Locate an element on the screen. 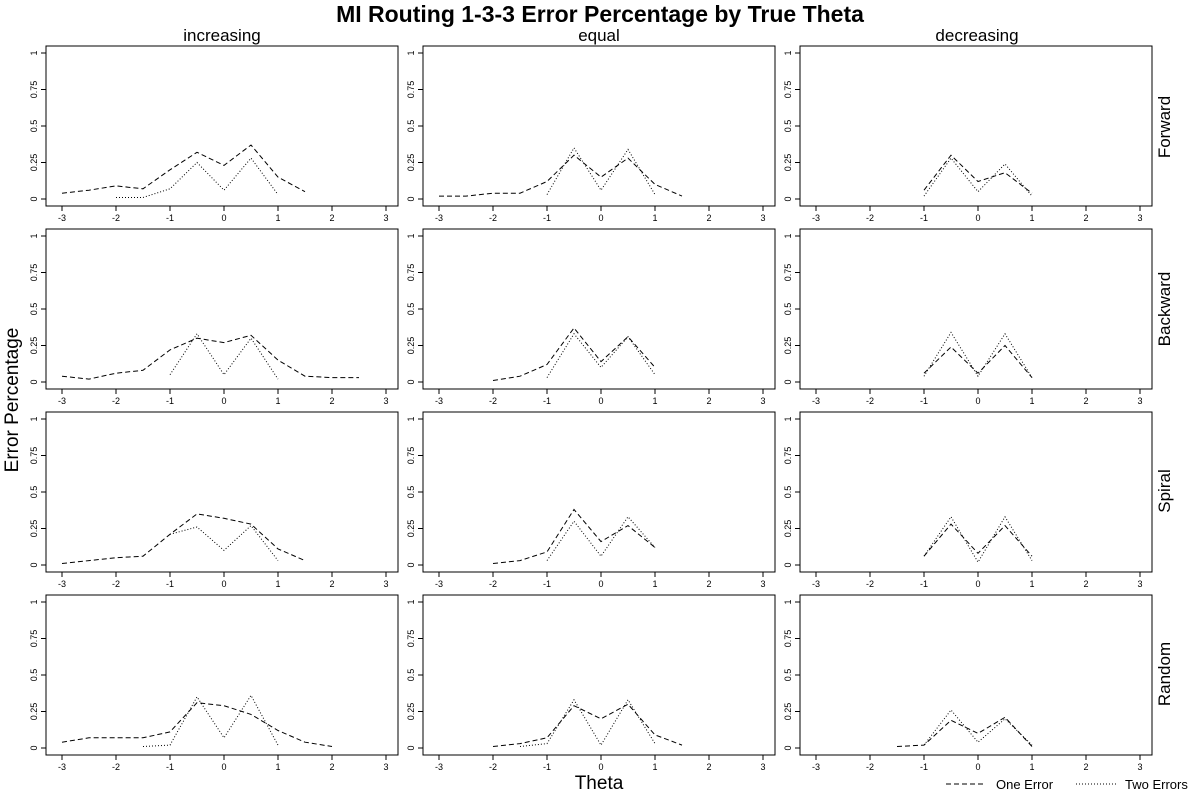  panel-backward-equal: -3 -2 -1 0 1 2 3 0 0.25 0.5 0.75 1 is located at coordinates (591, 317).